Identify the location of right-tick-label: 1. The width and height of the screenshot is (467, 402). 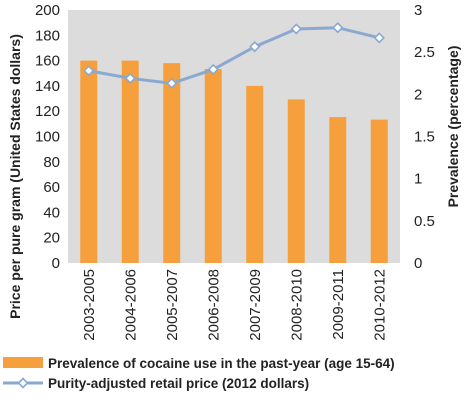
(418, 179).